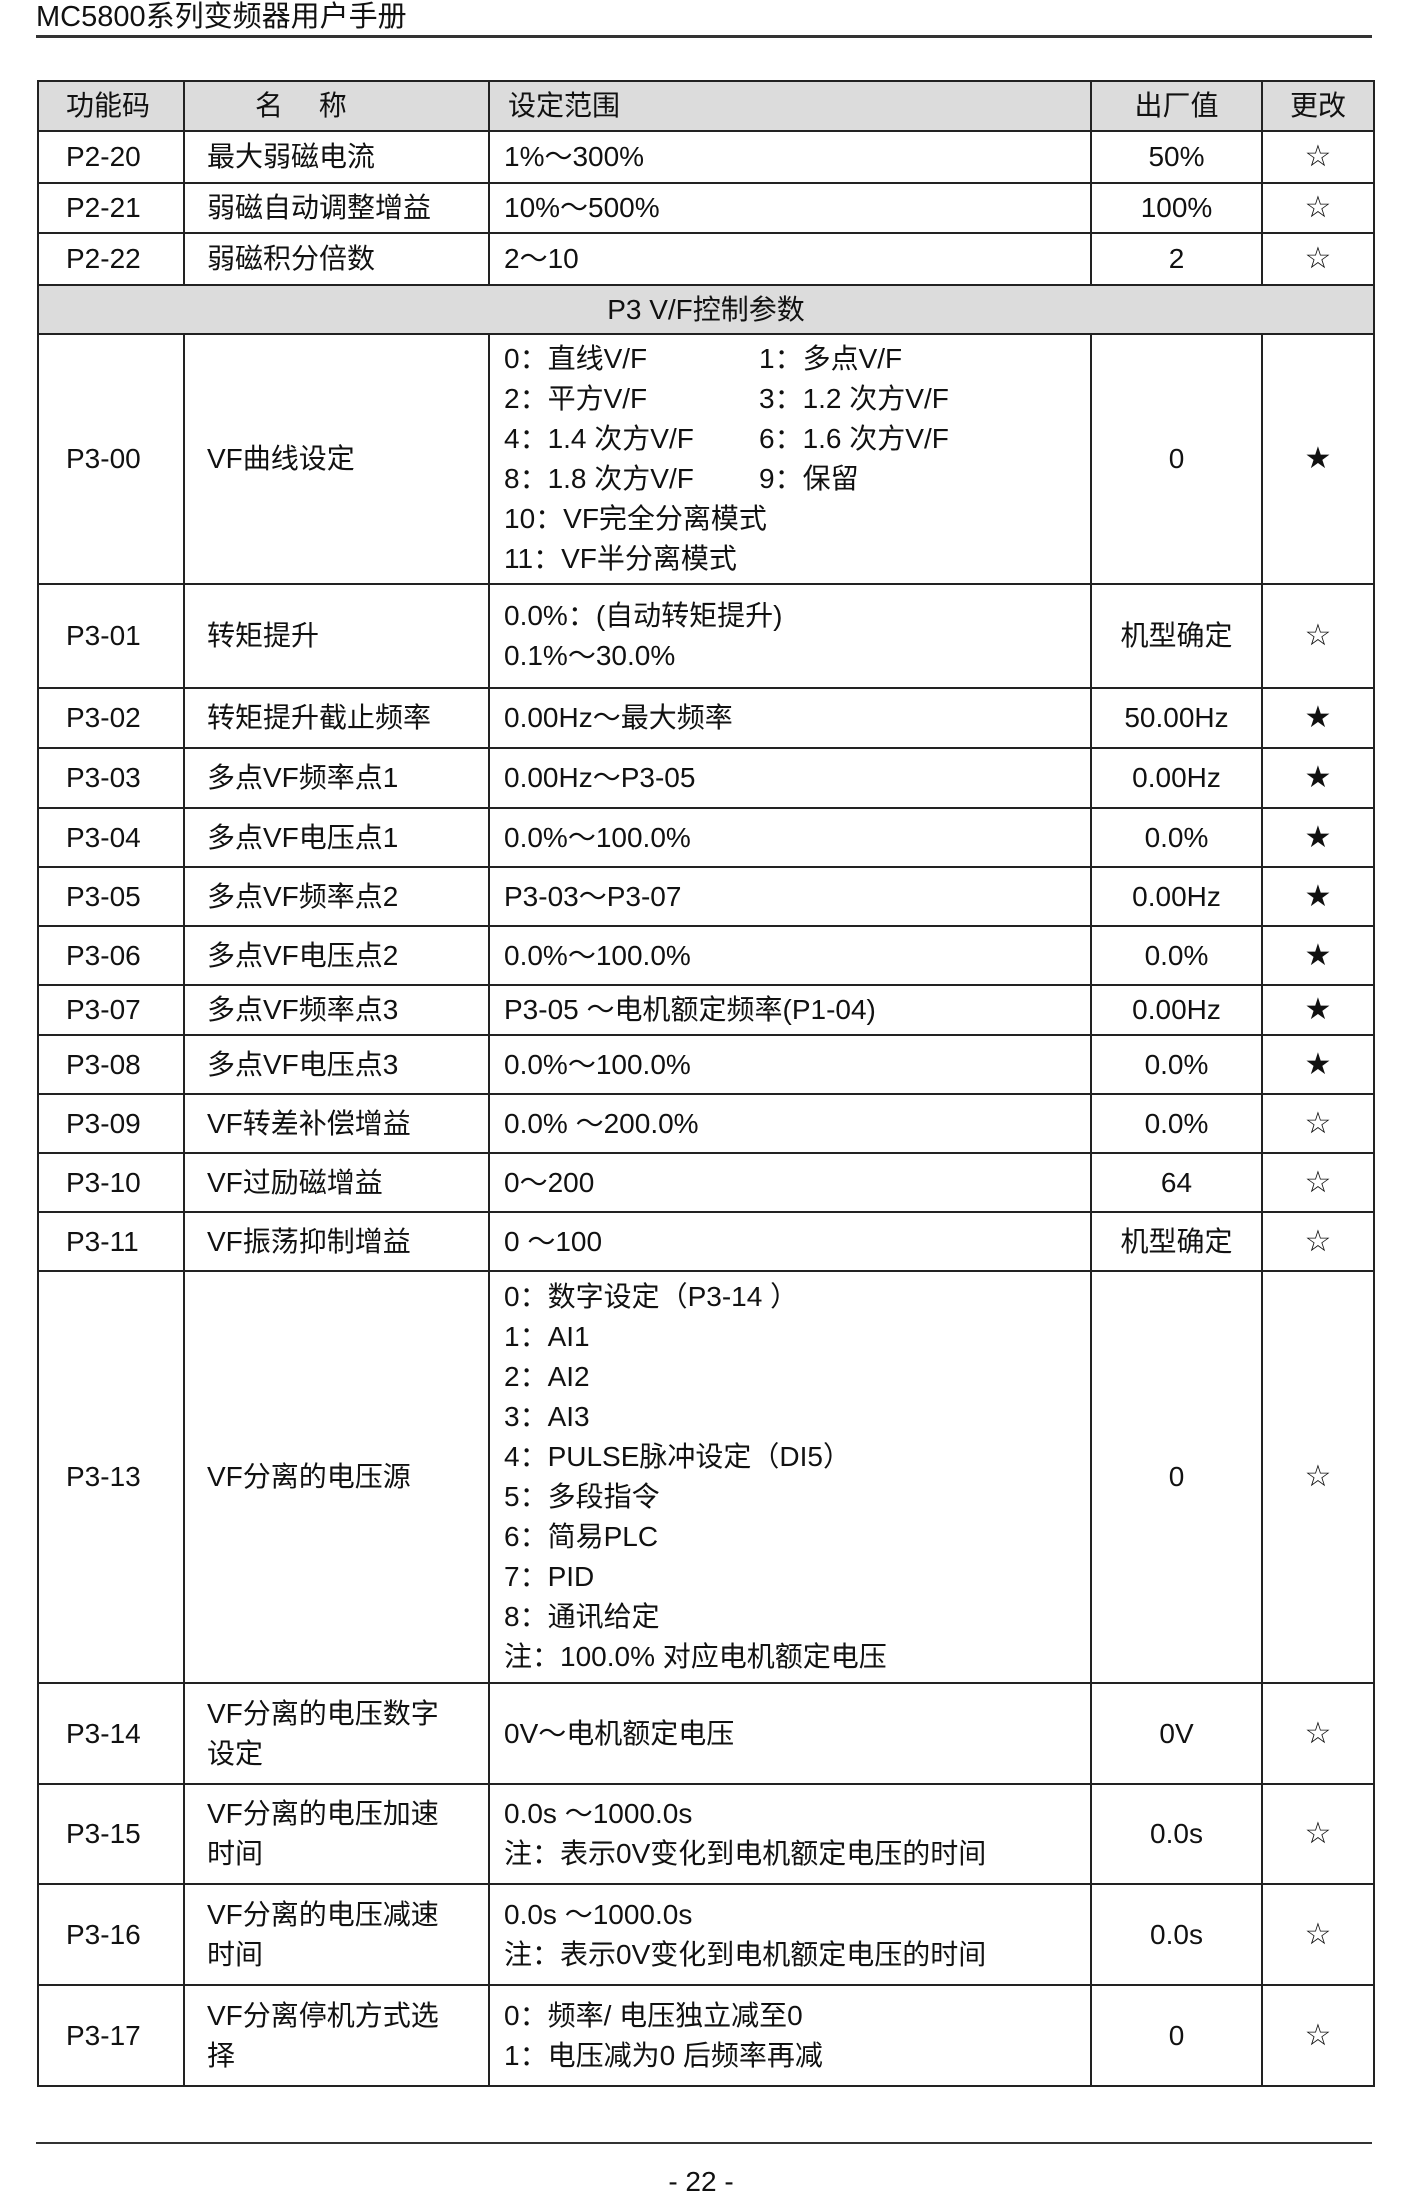 This screenshot has width=1402, height=2198. Describe the element at coordinates (790, 259) in the screenshot. I see `setting-range: 2～10` at that location.